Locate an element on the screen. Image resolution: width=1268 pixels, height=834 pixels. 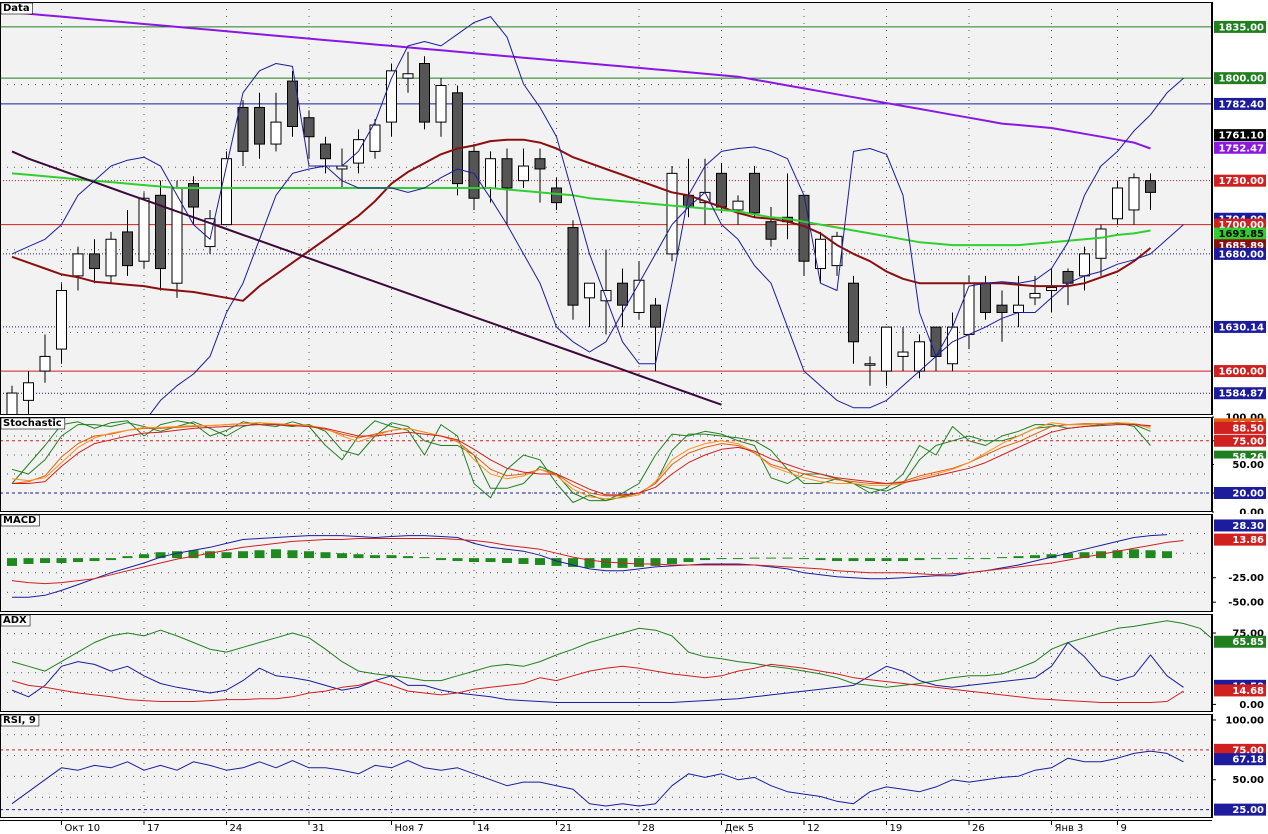
value-tag: 13.86 is located at coordinates (1240, 539).